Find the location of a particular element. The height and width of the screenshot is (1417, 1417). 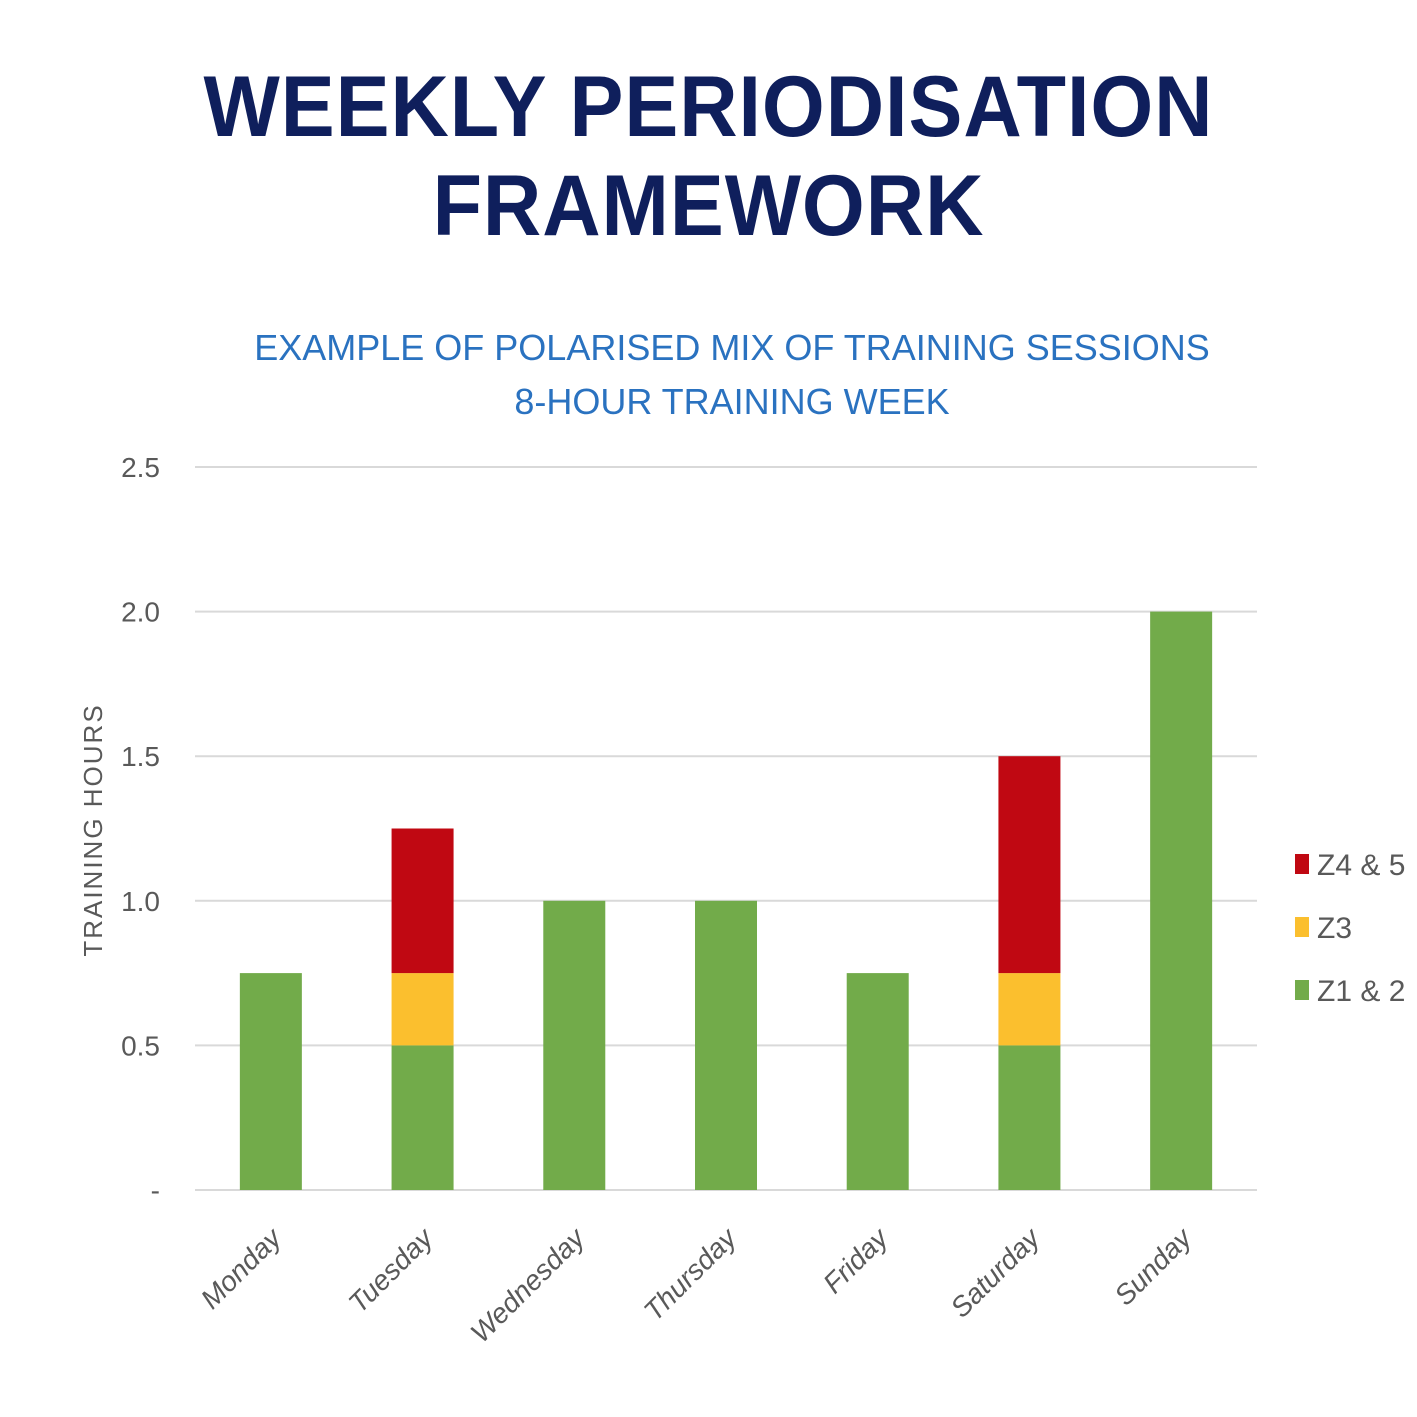

x-tick-label: Thursday is located at coordinates (691, 1274).